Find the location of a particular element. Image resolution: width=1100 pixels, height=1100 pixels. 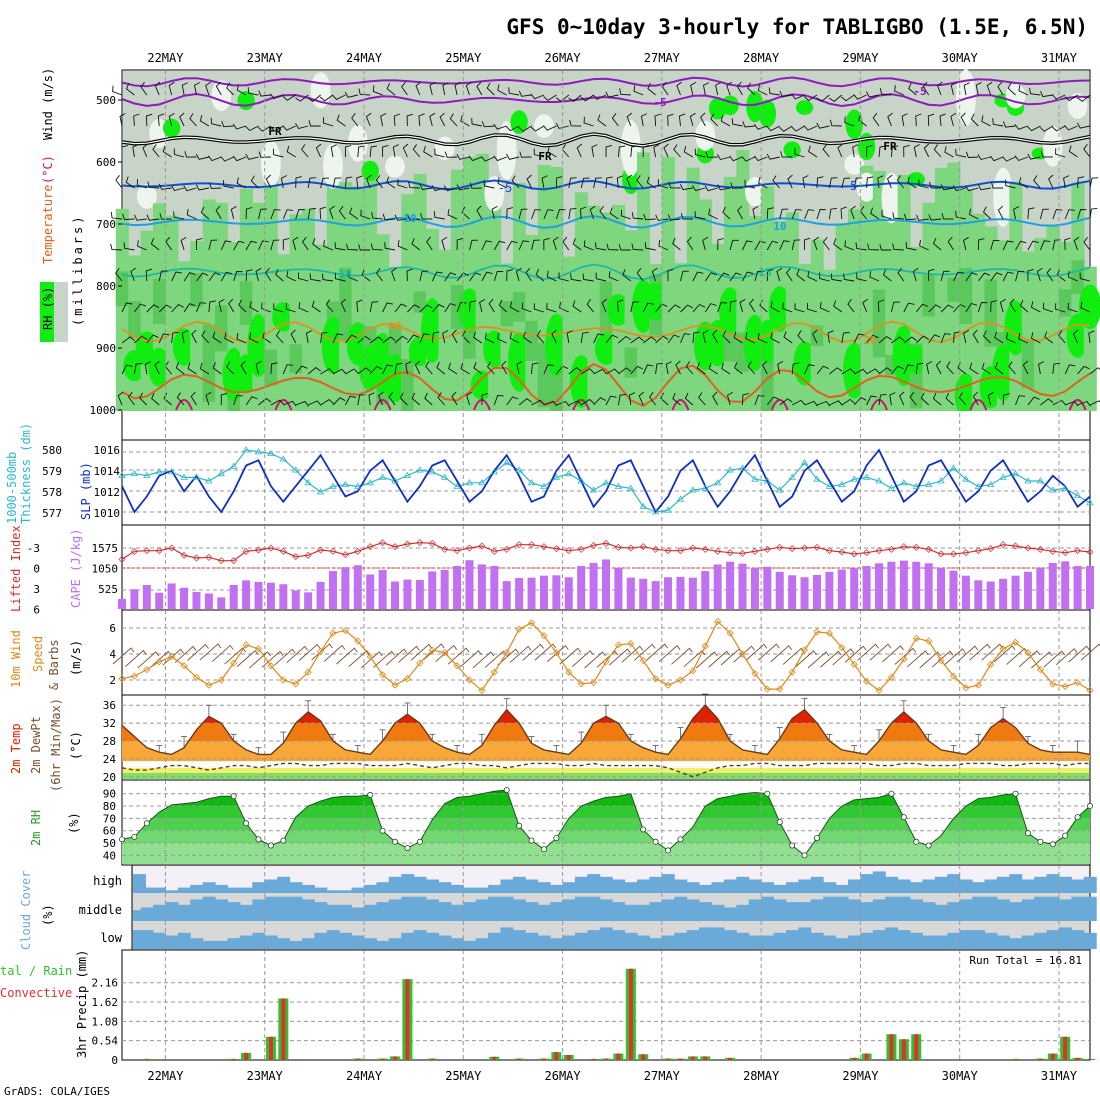

precip-label-2: Convective is located at coordinates (36, 993).